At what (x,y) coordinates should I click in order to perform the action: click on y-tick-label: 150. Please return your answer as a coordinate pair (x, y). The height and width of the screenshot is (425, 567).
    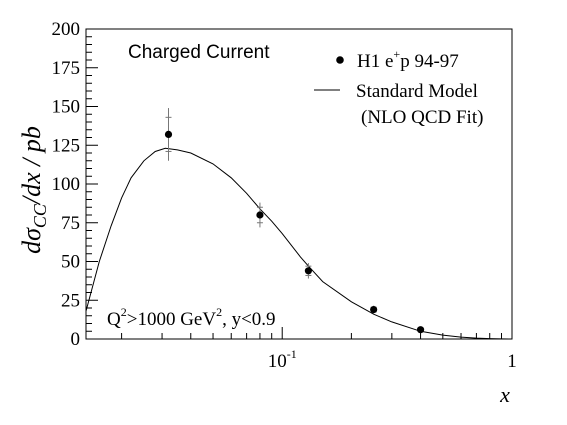
    Looking at the image, I should click on (66, 107).